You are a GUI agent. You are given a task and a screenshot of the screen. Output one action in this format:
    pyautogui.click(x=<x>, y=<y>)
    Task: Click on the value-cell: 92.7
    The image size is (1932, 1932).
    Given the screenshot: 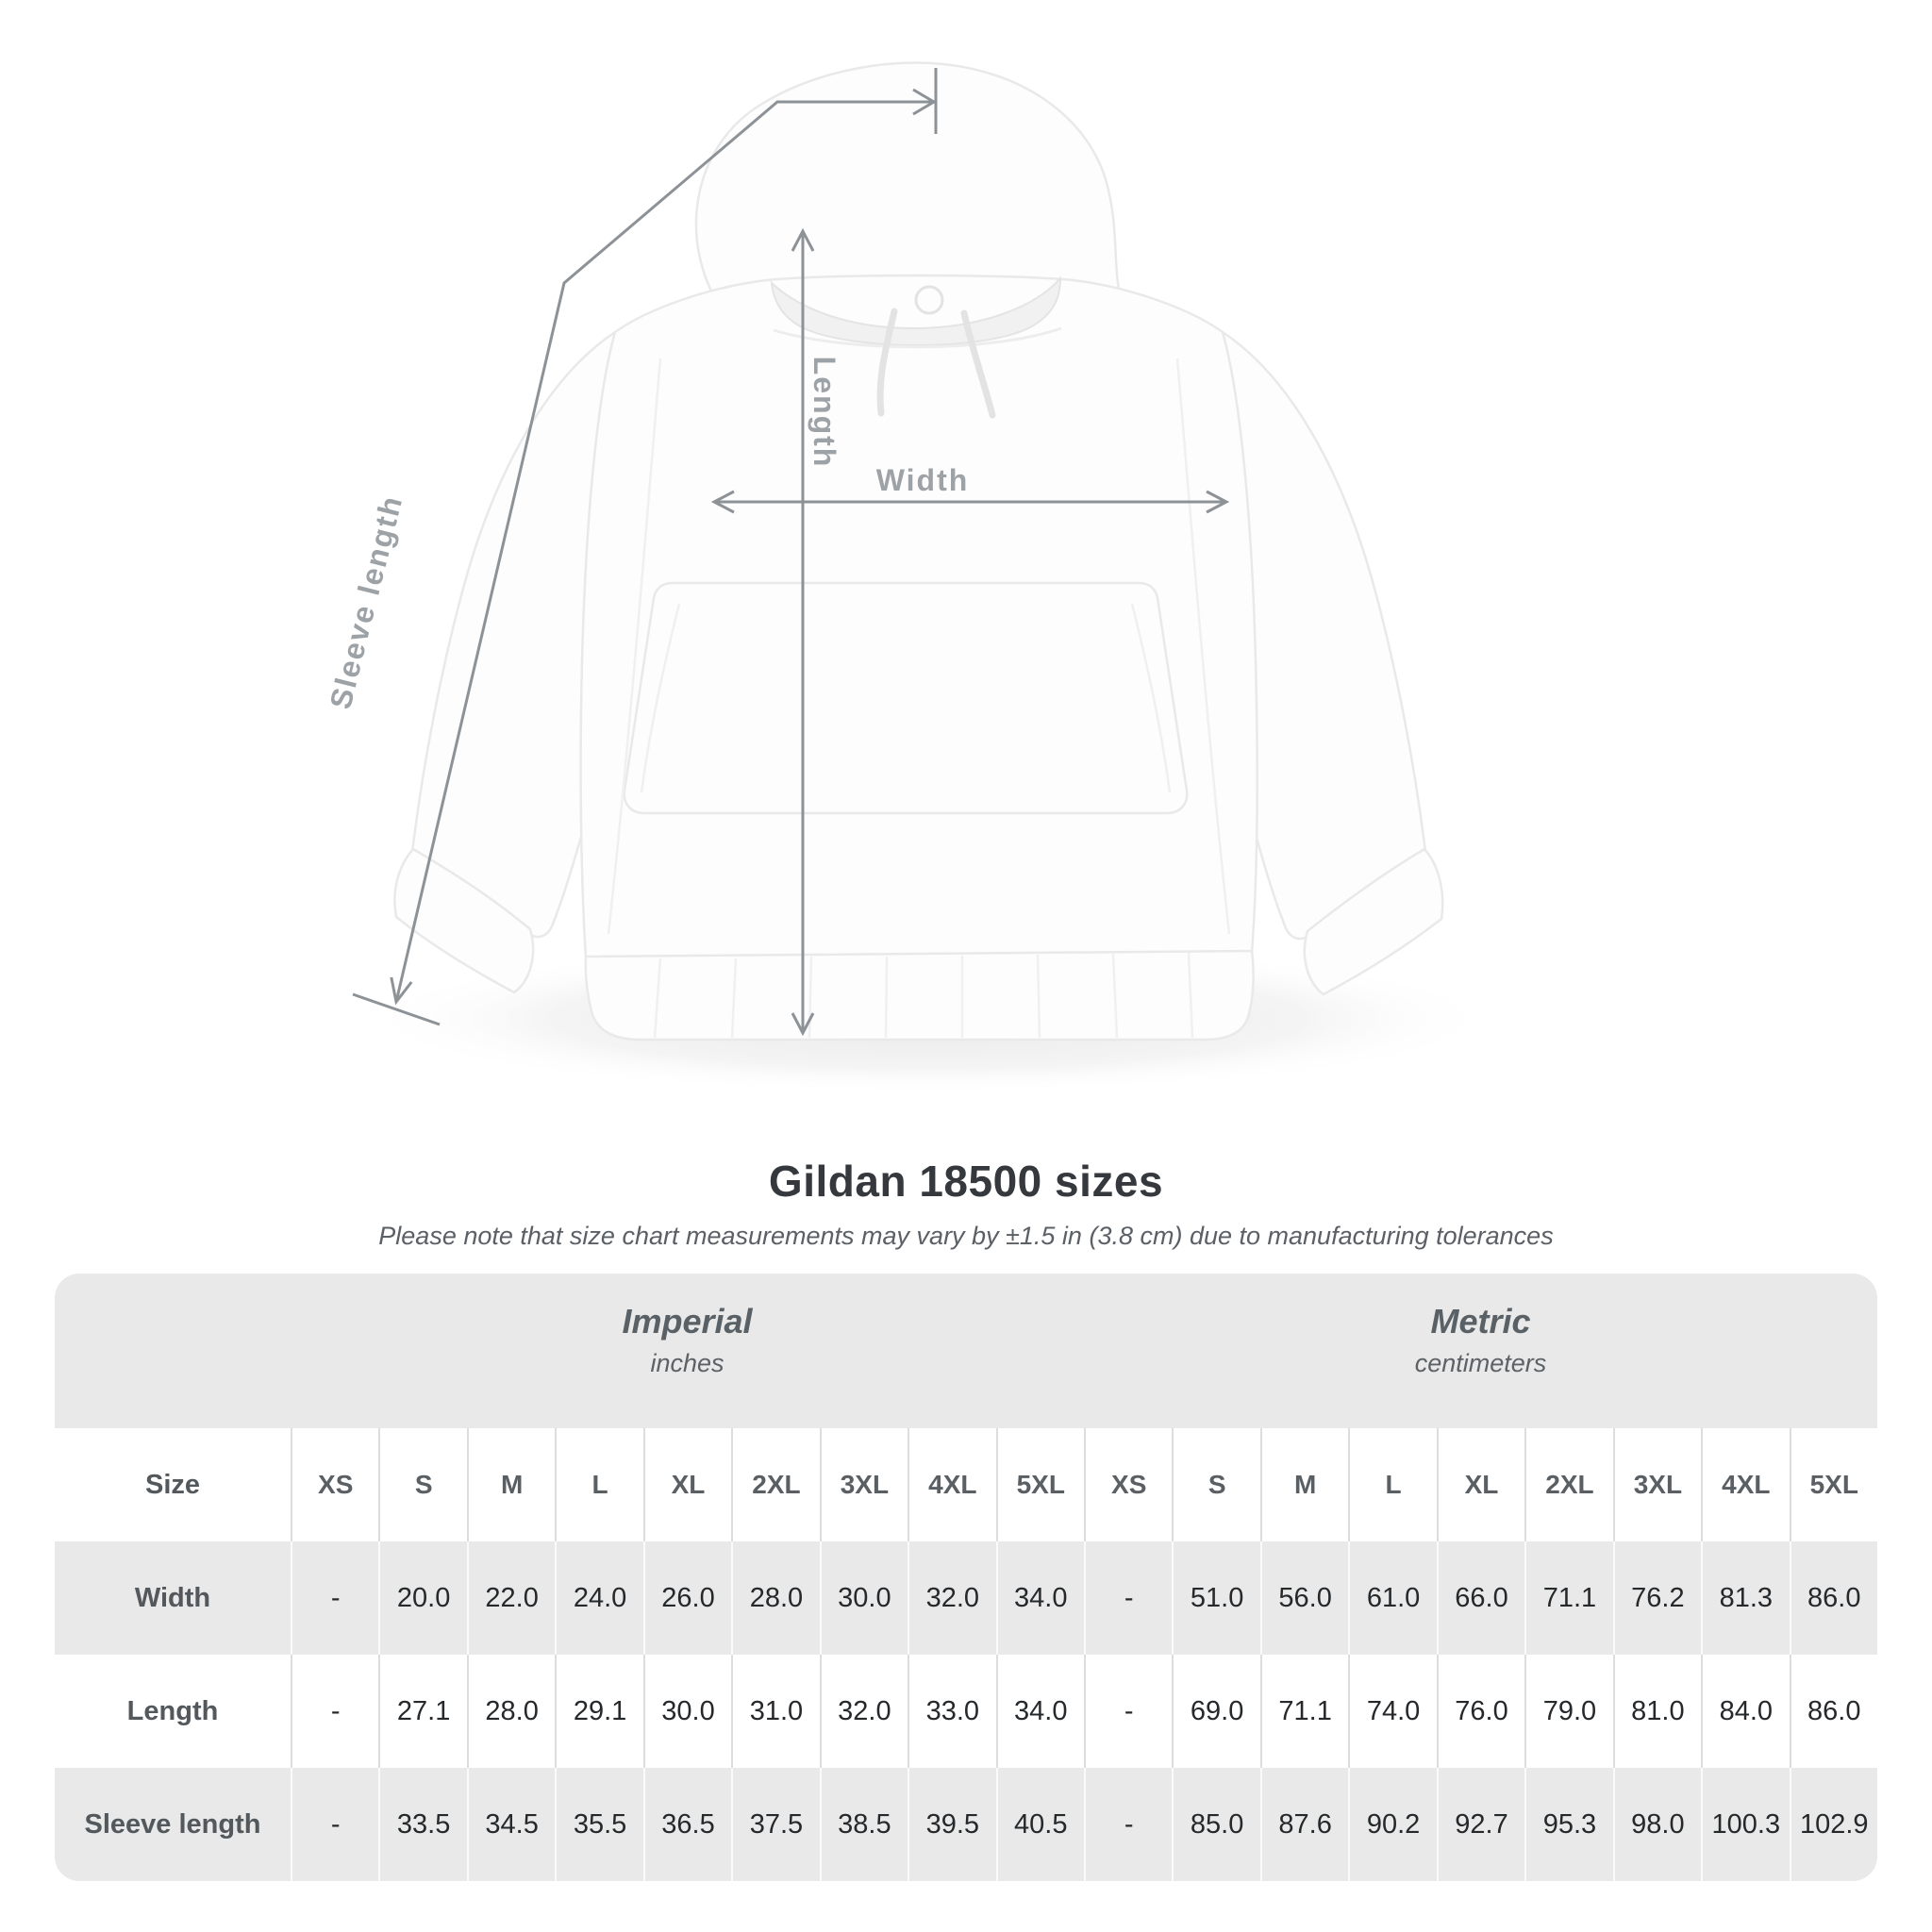 What is the action you would take?
    pyautogui.click(x=1480, y=1824)
    